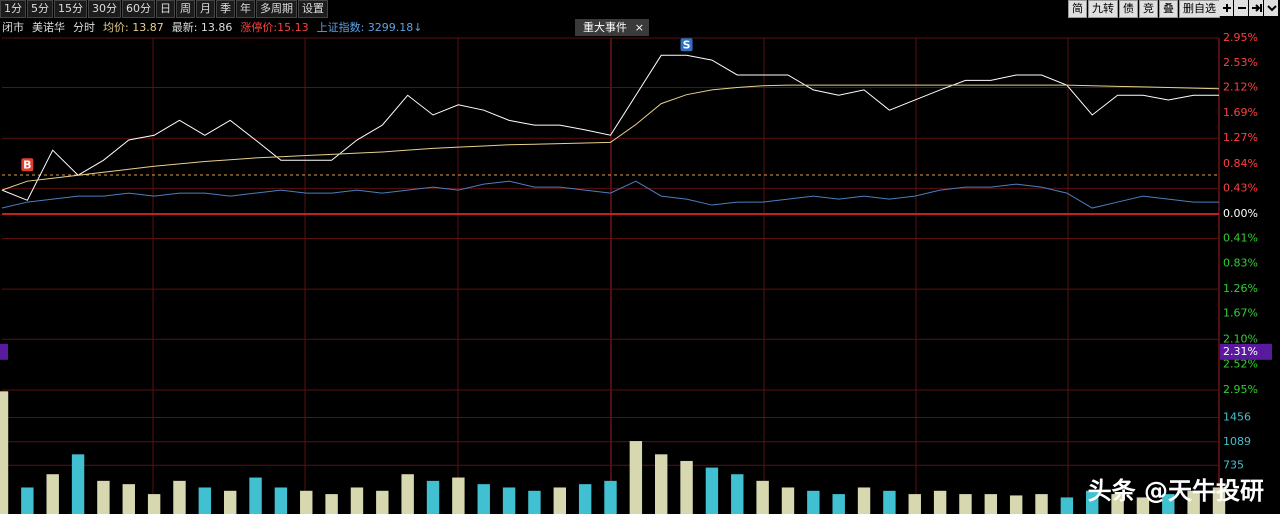 Image resolution: width=1280 pixels, height=514 pixels. Describe the element at coordinates (1240, 288) in the screenshot. I see `y-tick-label: 1.26%` at that location.